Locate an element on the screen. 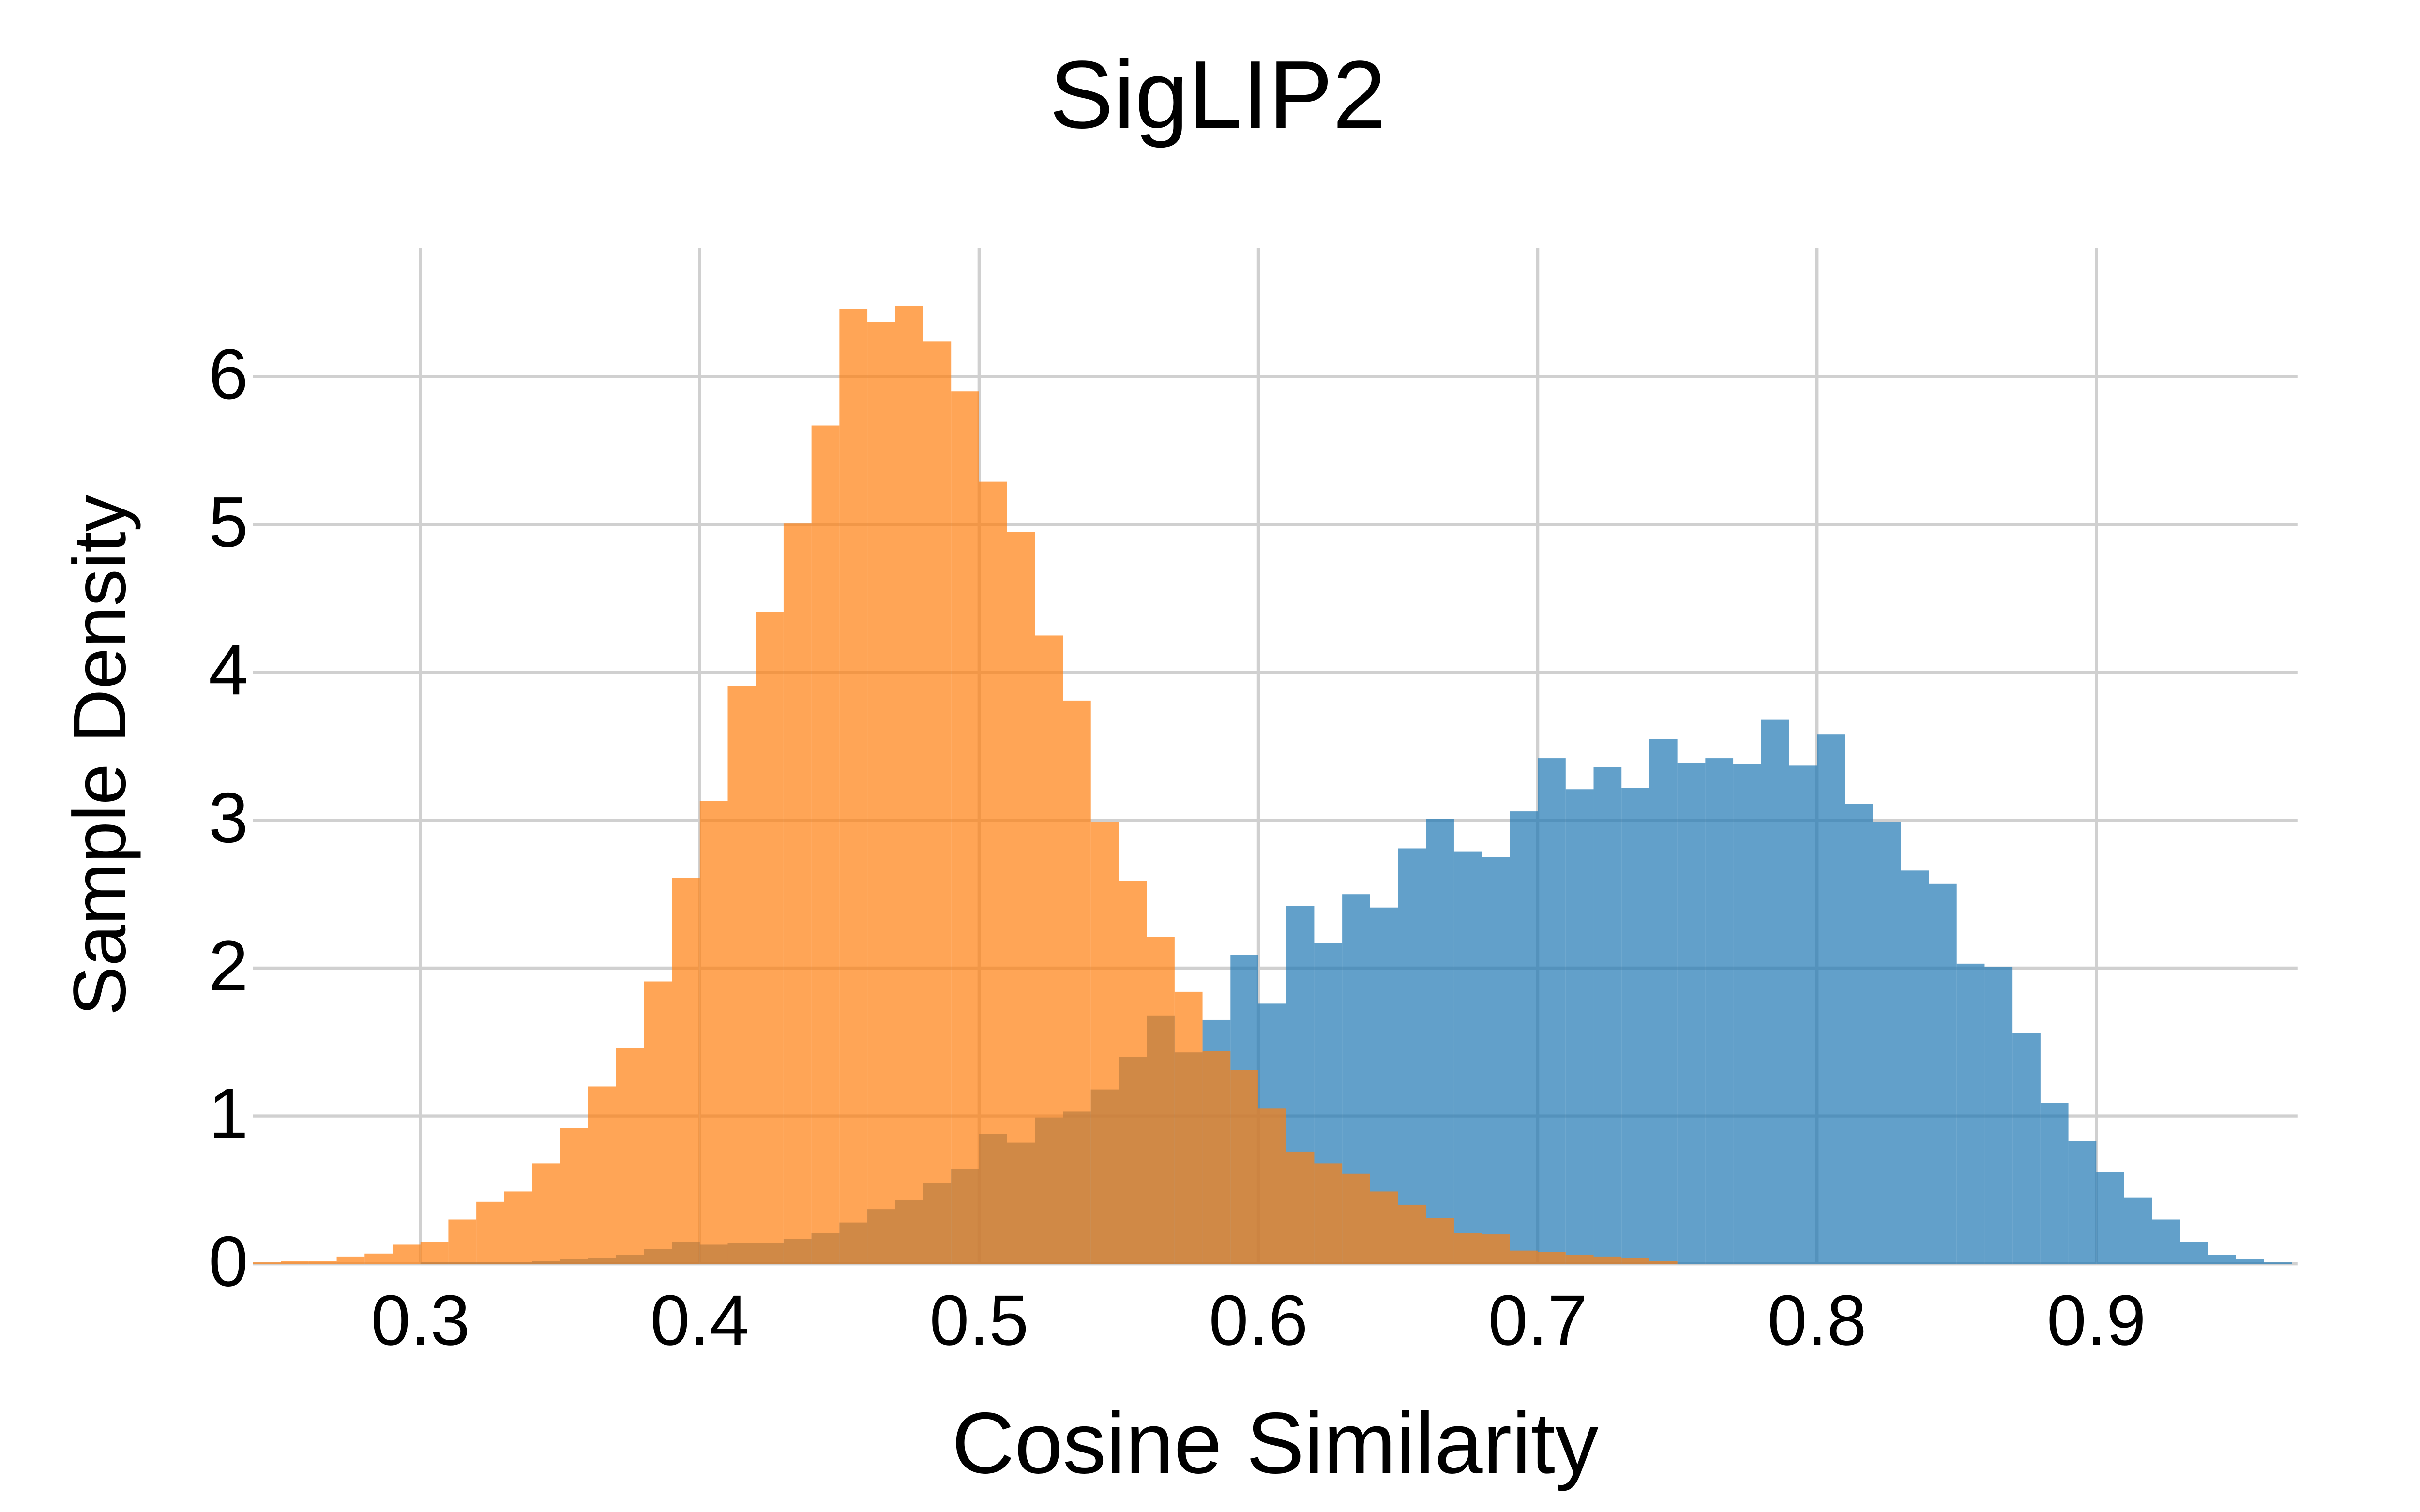 Image resolution: width=2420 pixels, height=1512 pixels. y-tick-label: 5 is located at coordinates (228, 522).